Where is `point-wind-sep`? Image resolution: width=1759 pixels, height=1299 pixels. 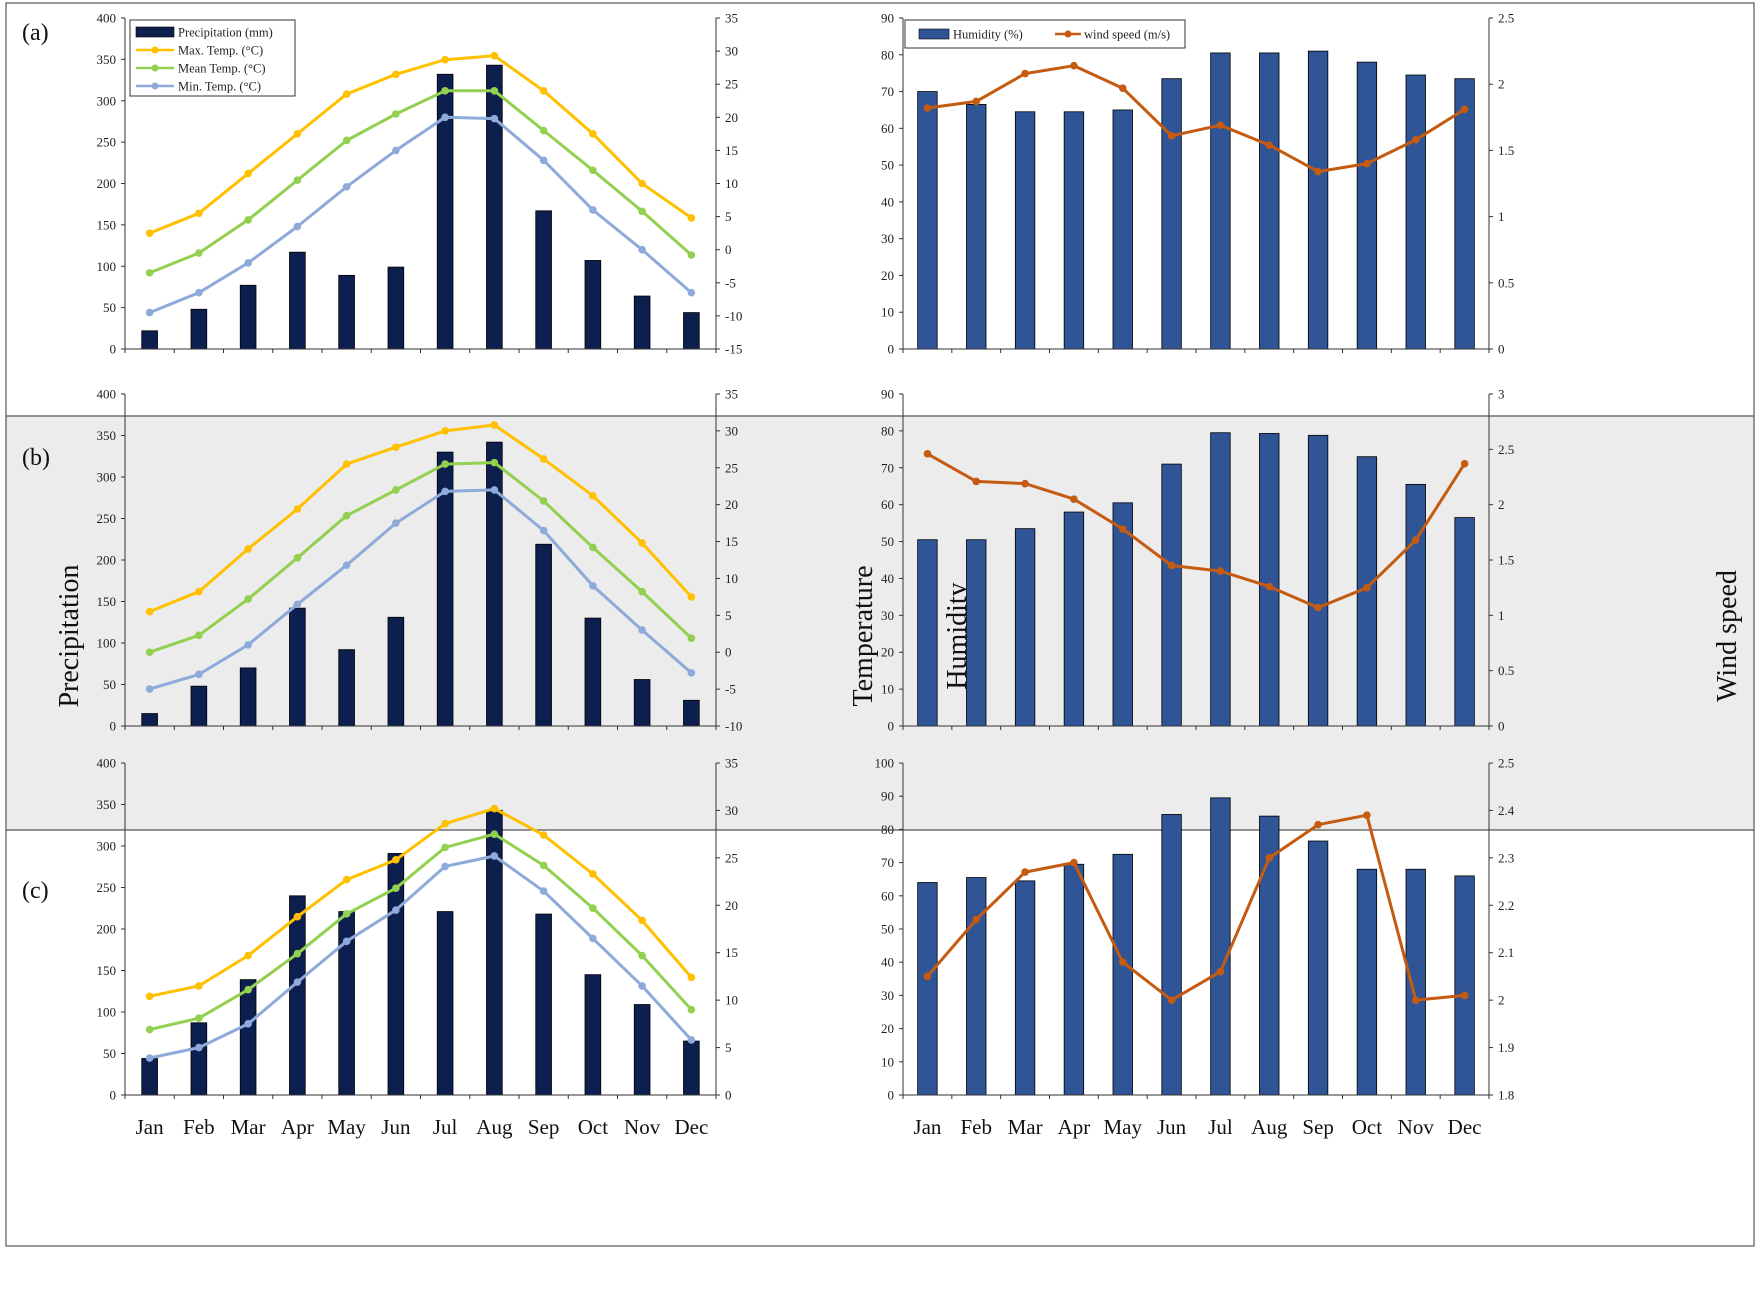 point-wind-sep is located at coordinates (1318, 171).